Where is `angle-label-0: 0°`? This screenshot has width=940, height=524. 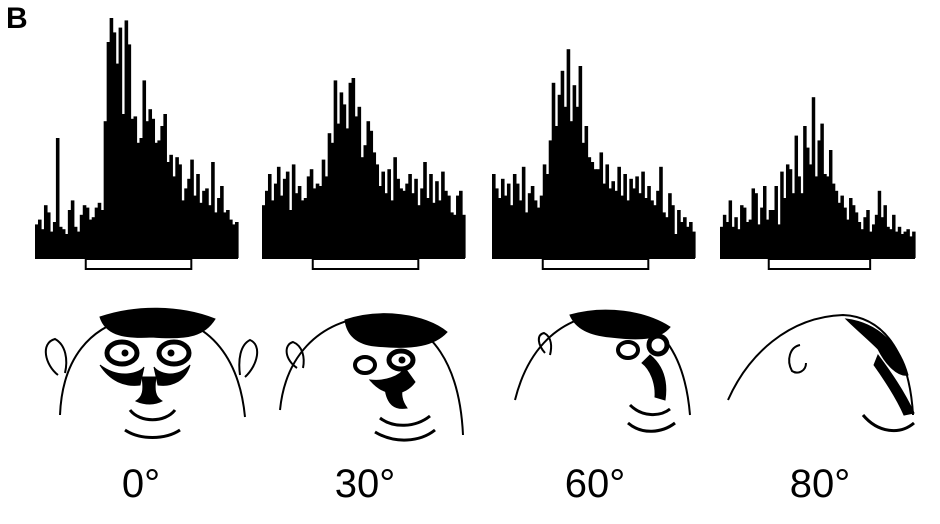 angle-label-0: 0° is located at coordinates (141, 484).